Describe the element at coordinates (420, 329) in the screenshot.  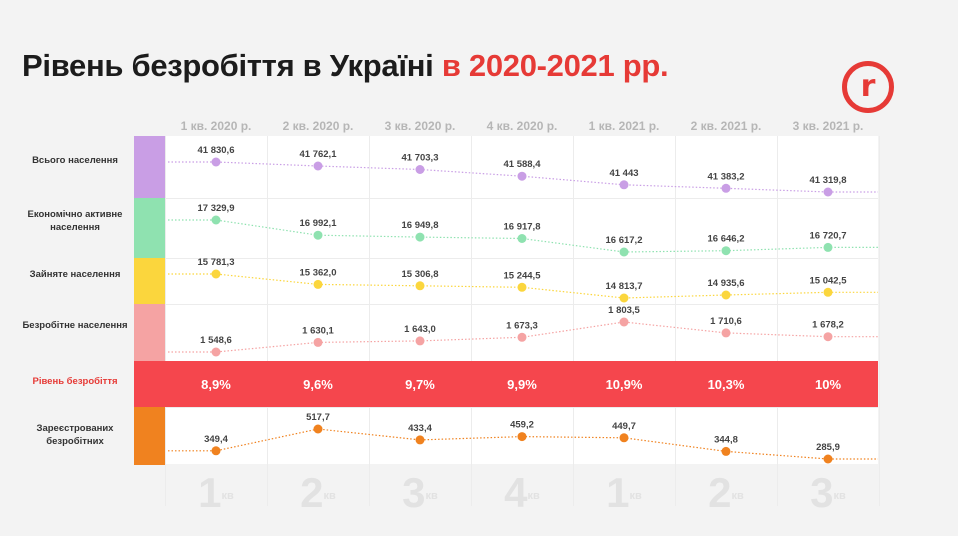
I see `data-label-unemployed: 1 643,0` at that location.